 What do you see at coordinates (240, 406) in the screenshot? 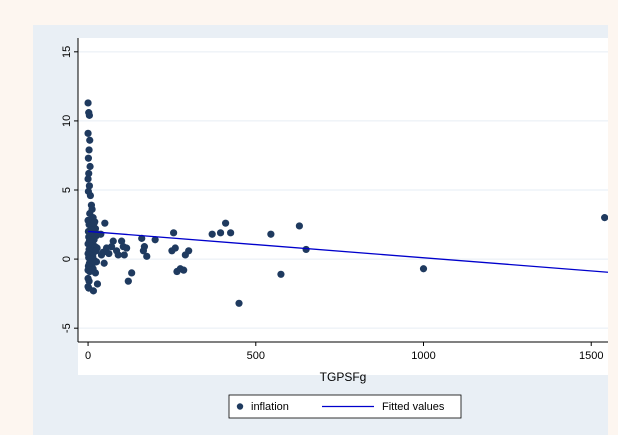
I see `legend-marker-inflation` at bounding box center [240, 406].